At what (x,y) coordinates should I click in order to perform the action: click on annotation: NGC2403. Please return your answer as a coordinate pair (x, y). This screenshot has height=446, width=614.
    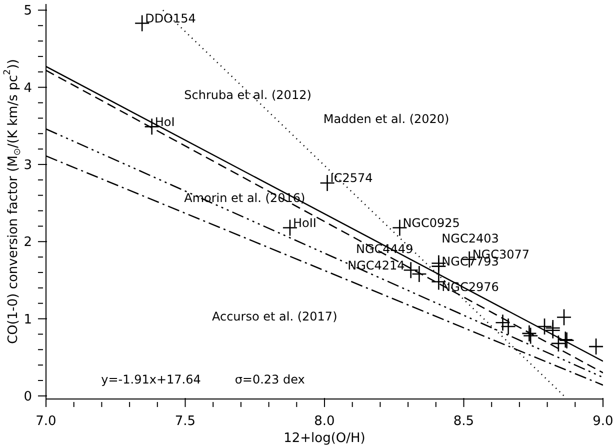
    Looking at the image, I should click on (470, 238).